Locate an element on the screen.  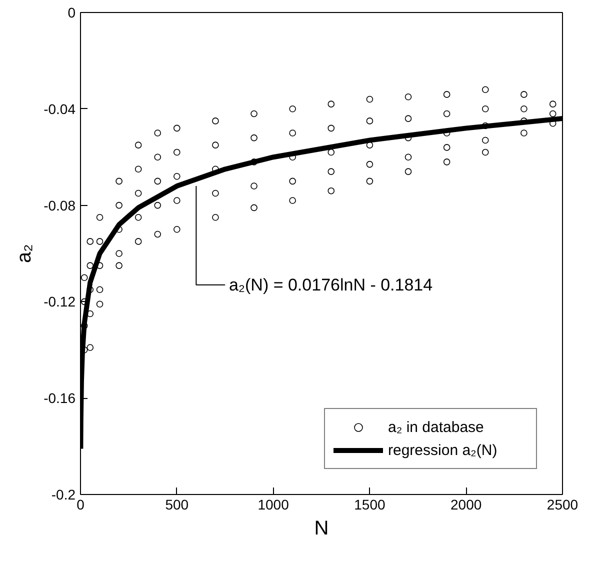
x-tick-label: 2500 is located at coordinates (562, 504).